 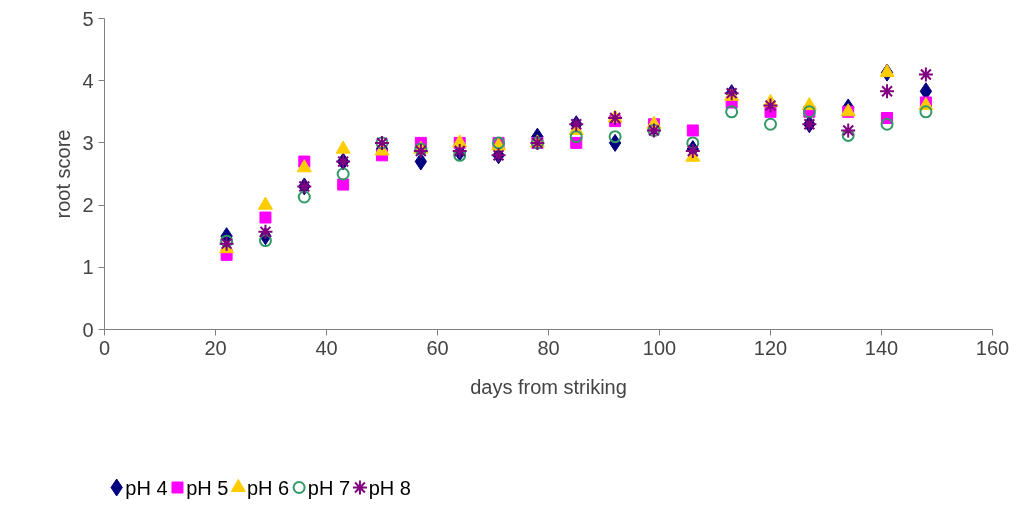 What do you see at coordinates (88, 205) in the screenshot?
I see `y-tick-label: 2` at bounding box center [88, 205].